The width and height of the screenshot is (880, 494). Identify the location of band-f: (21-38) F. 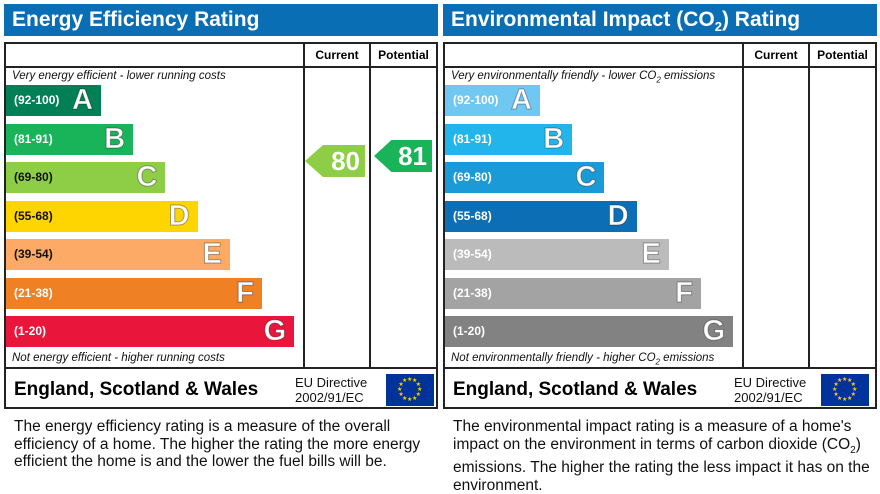
(573, 292).